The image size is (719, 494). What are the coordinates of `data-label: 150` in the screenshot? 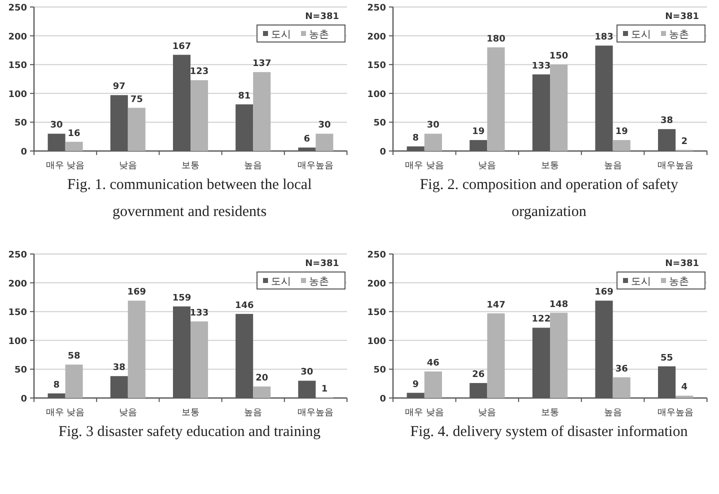 It's located at (558, 57).